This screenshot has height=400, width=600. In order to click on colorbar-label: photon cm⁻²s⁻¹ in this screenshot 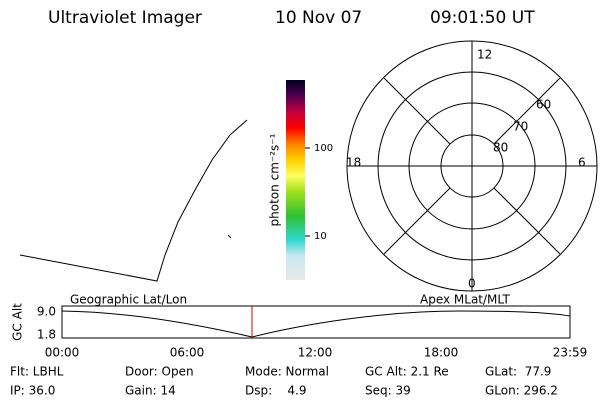, I will do `click(275, 179)`.